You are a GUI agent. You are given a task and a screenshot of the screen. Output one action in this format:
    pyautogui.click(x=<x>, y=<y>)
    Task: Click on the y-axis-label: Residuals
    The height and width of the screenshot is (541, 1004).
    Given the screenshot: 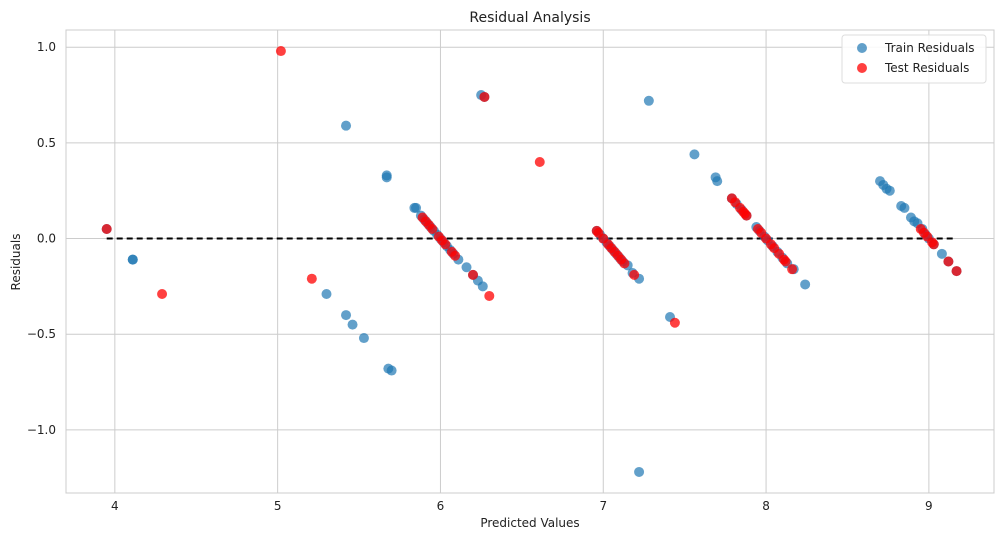 What is the action you would take?
    pyautogui.click(x=16, y=262)
    